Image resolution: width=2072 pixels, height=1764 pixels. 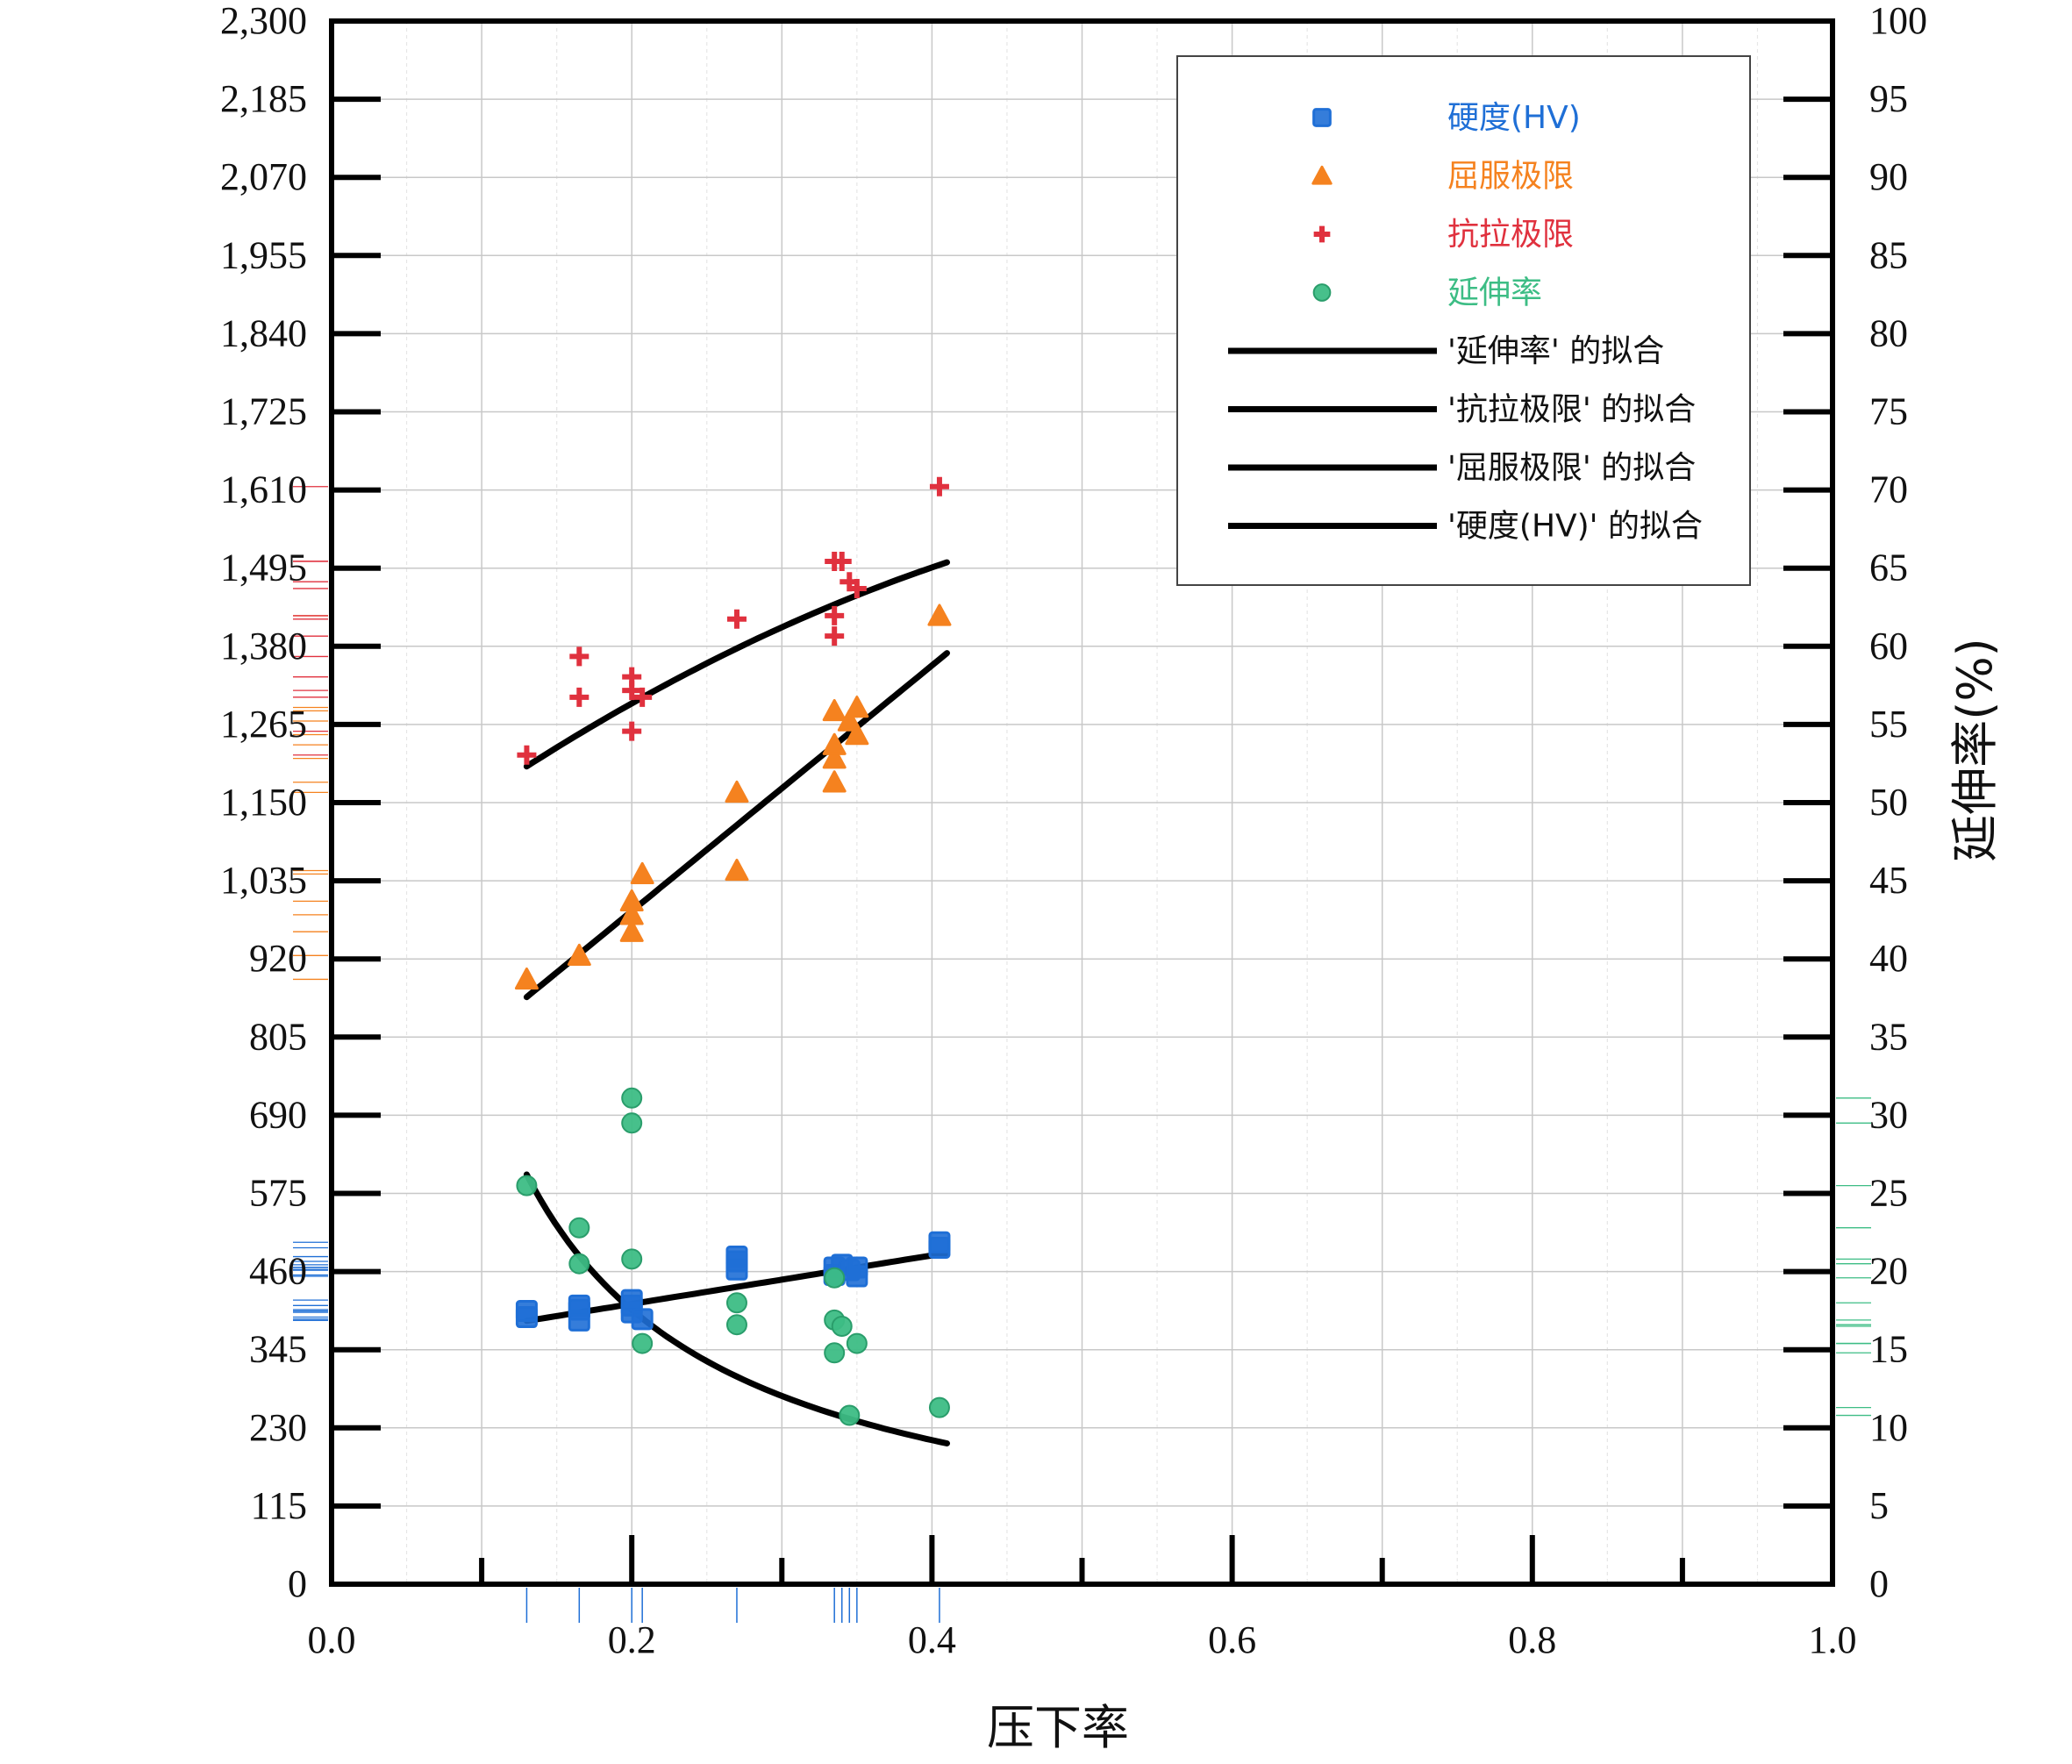 I want to click on legend-label: 硬度(HV), so click(x=1514, y=118).